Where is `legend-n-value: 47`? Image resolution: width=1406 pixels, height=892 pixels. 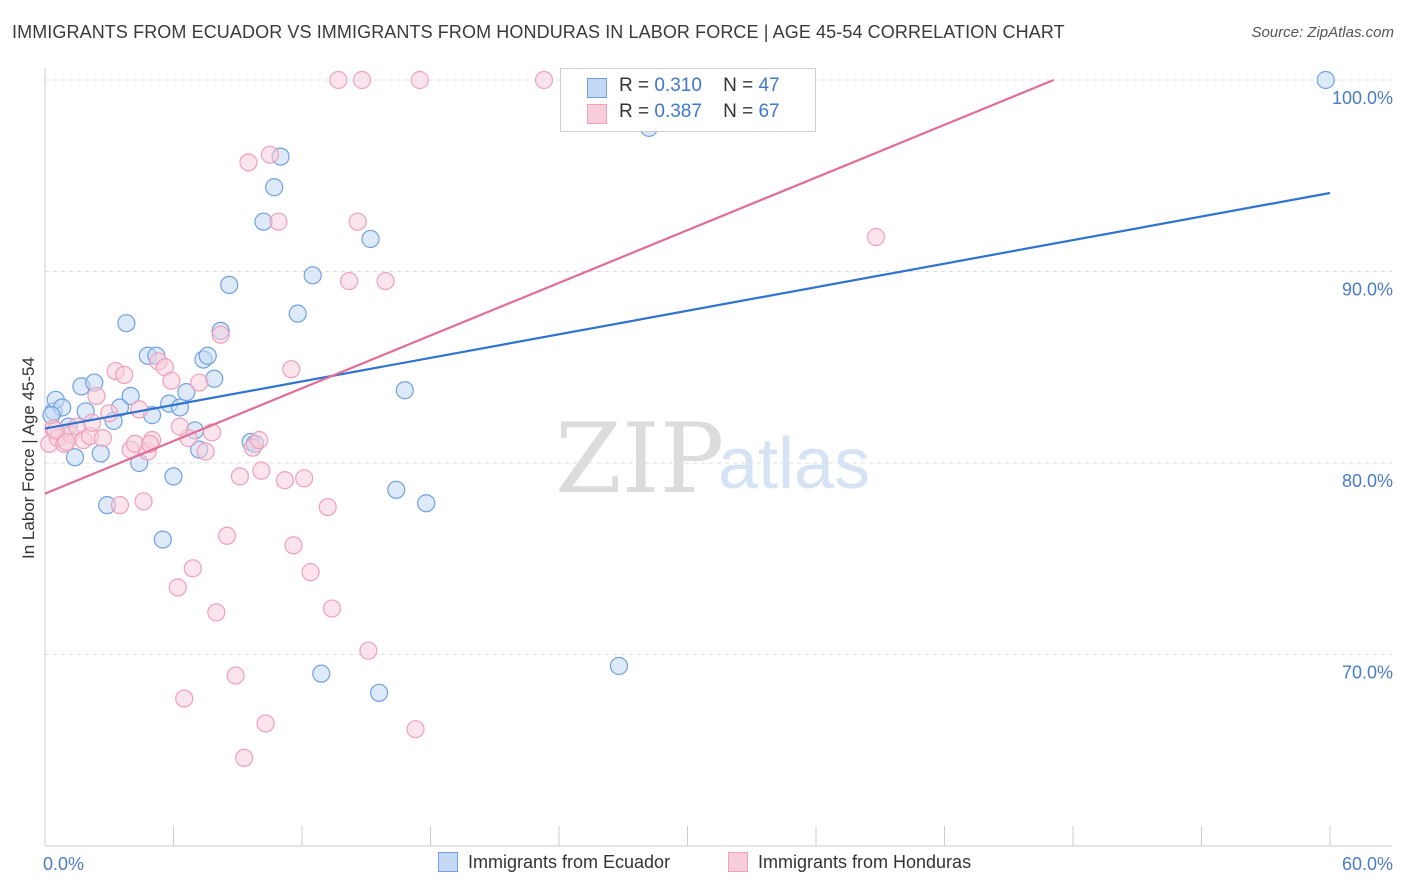
legend-n-value: 47 is located at coordinates (769, 85).